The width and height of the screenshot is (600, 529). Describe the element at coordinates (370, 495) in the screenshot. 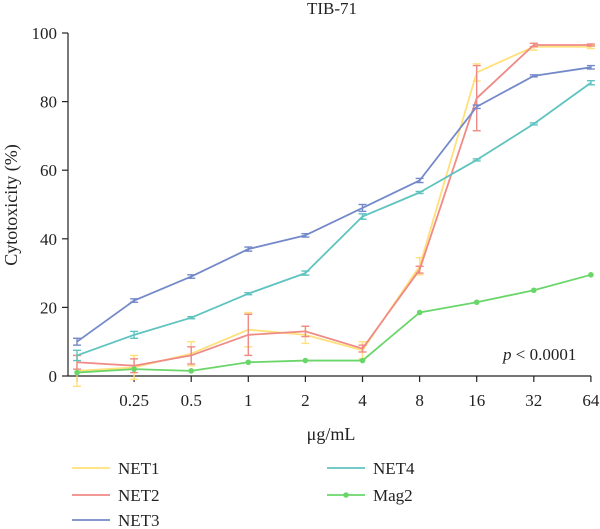

I see `legend-item-mag2: Mag2` at that location.